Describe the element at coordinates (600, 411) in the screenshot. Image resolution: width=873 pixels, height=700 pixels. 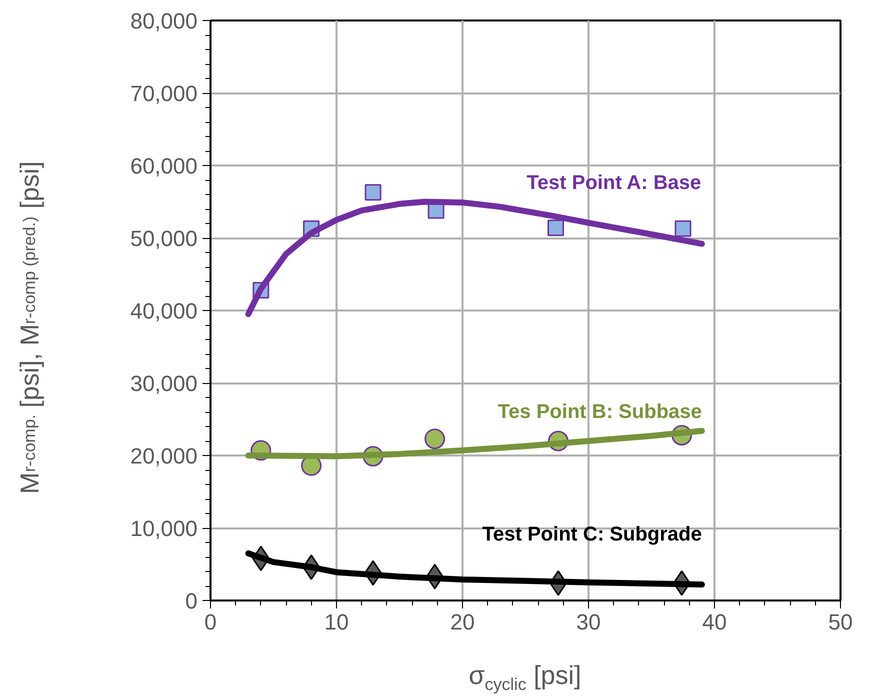
I see `series-label: Tes Point B: Subbase` at that location.